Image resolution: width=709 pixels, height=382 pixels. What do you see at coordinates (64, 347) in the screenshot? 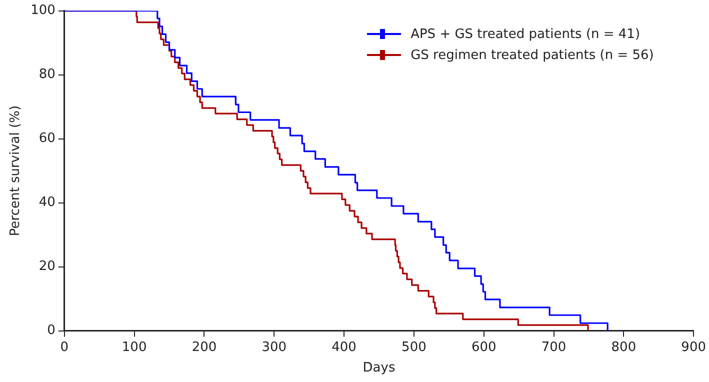
I see `x-tick-label: 0` at bounding box center [64, 347].